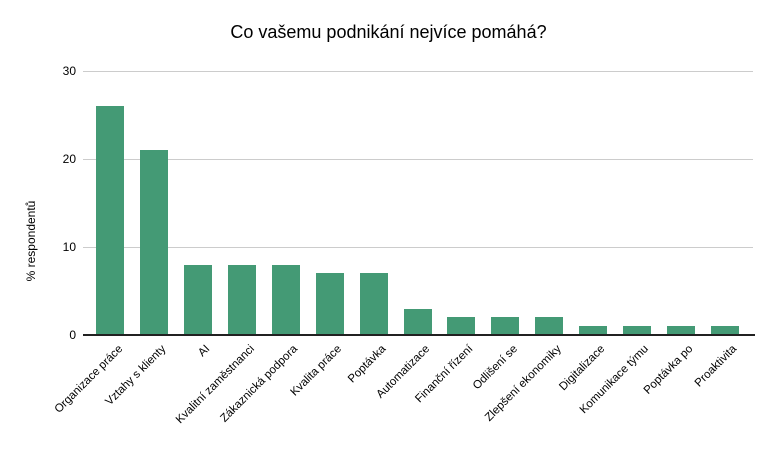  Describe the element at coordinates (523, 383) in the screenshot. I see `x-axis-label-10: Zlepšení ekonomiky` at that location.